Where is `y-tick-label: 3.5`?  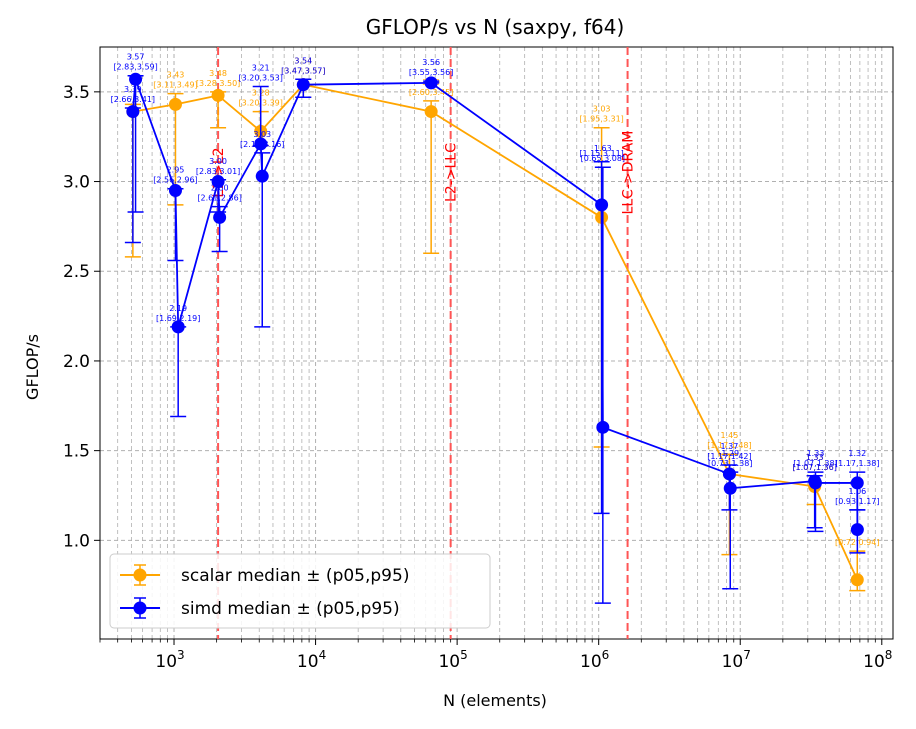 y-tick-label: 3.5 is located at coordinates (76, 93).